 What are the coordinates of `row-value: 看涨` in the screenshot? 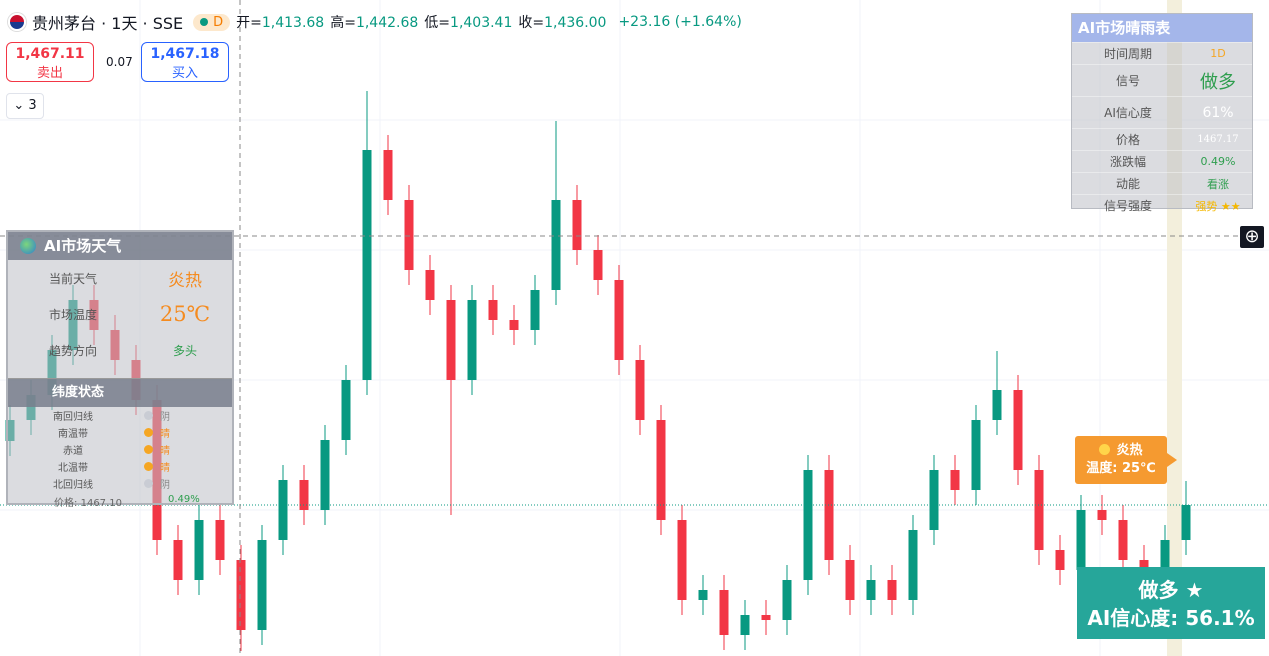 It's located at (1218, 184).